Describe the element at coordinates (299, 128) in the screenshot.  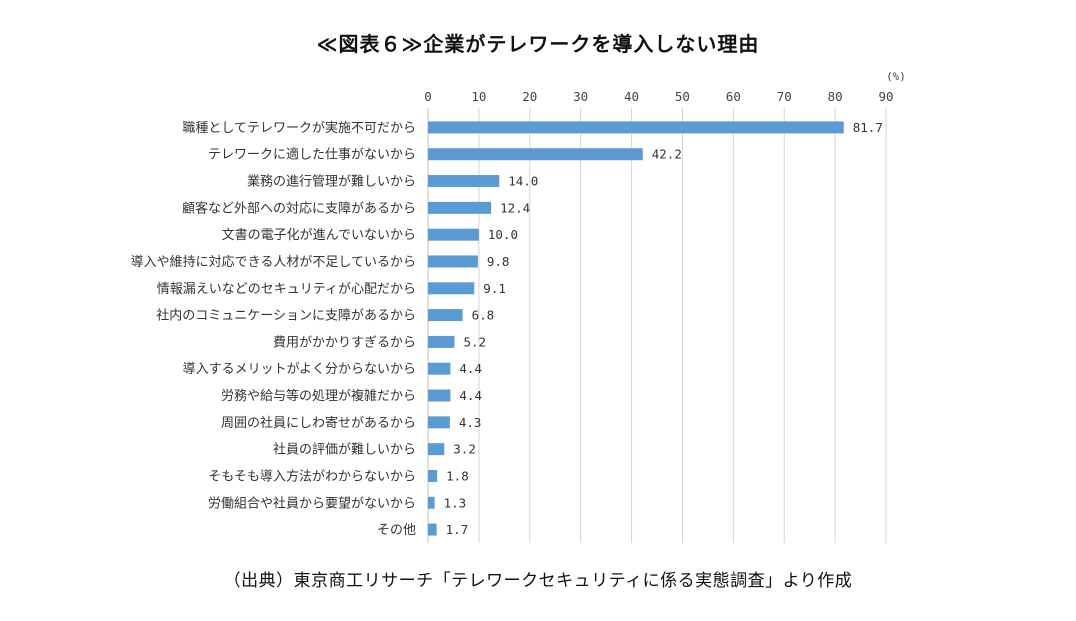
I see `category-label: 職種としてテレワークが実施不可だから` at that location.